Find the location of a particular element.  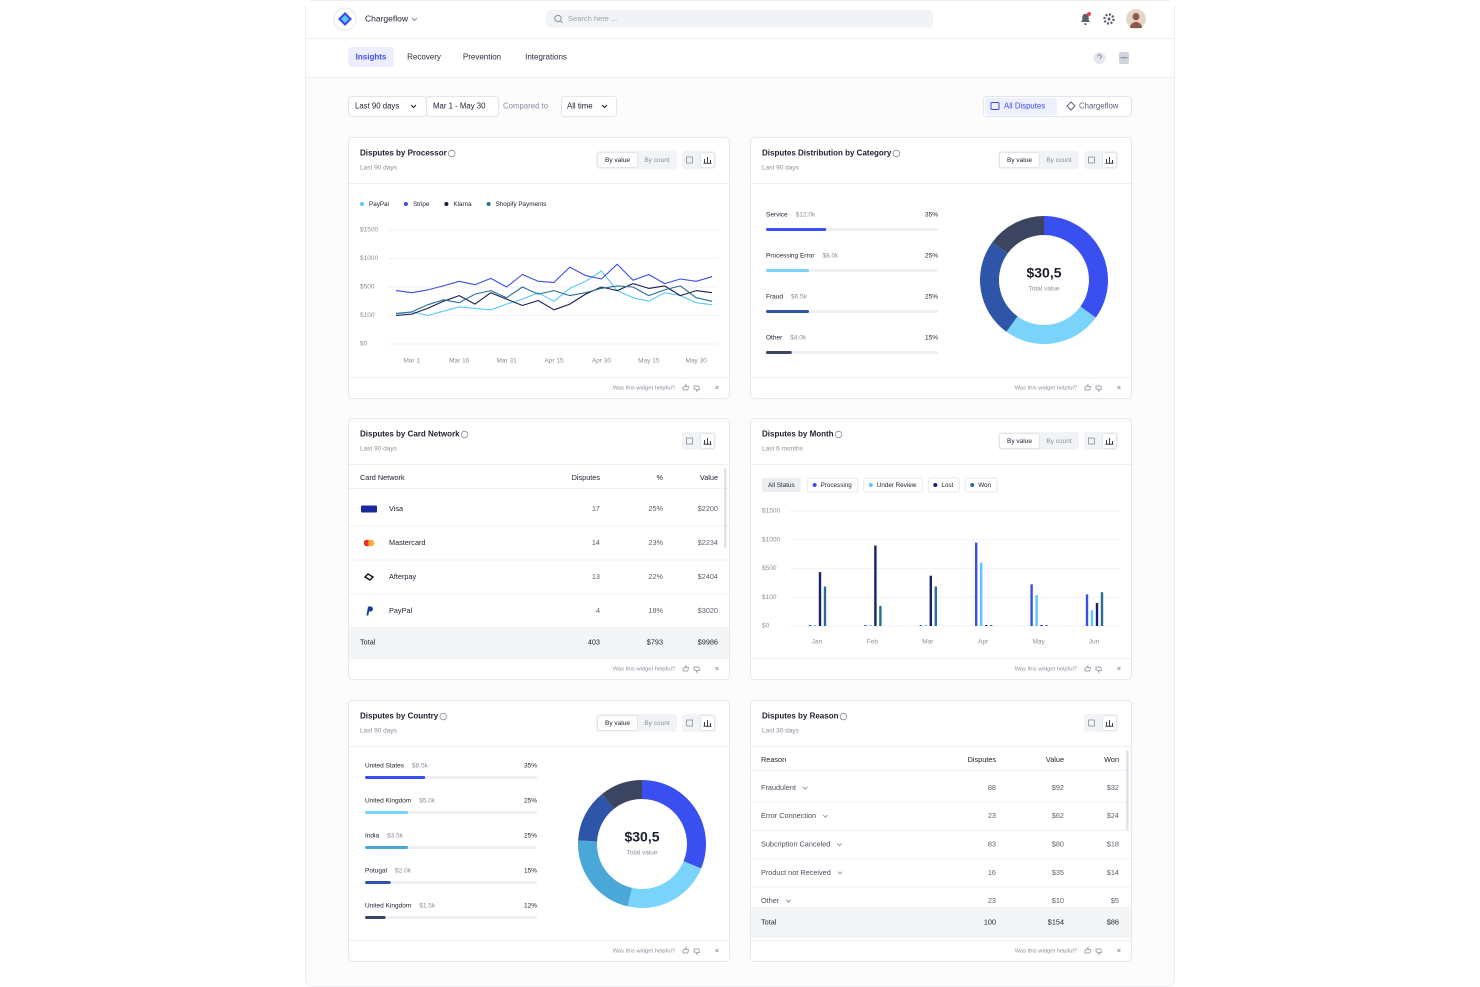

brand-name: Chargeflow is located at coordinates (387, 18).